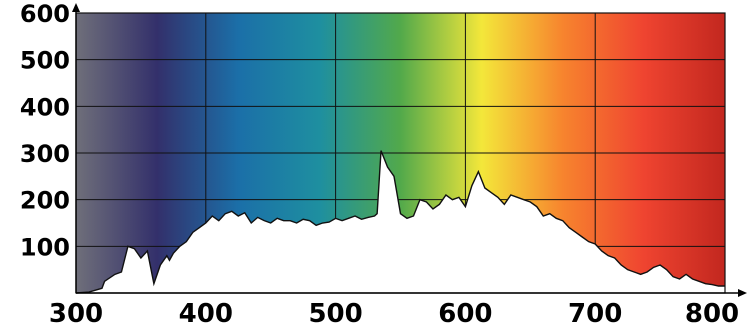  What do you see at coordinates (595, 314) in the screenshot?
I see `x-tick-label-700: 700` at bounding box center [595, 314].